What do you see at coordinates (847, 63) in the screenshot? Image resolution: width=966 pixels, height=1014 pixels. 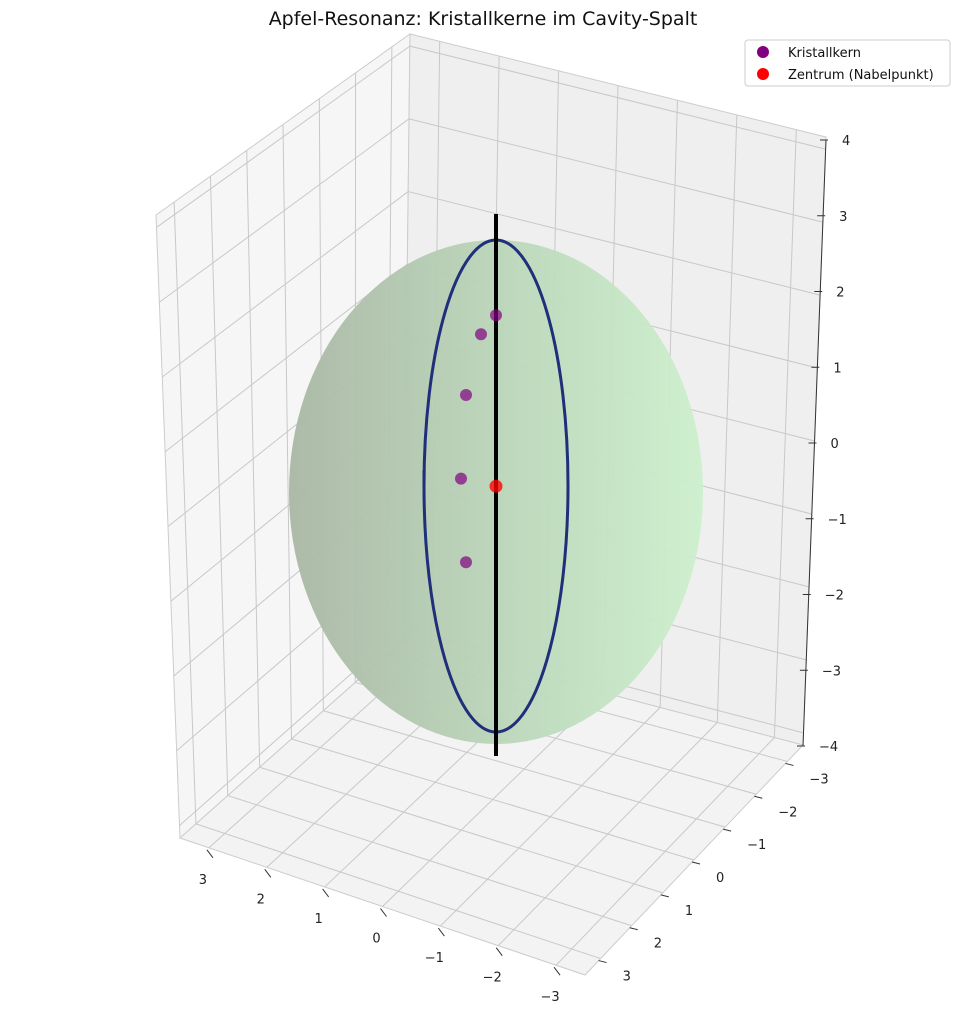 I see `legend: Kristallkern Zentrum (Nabelpunkt)` at bounding box center [847, 63].